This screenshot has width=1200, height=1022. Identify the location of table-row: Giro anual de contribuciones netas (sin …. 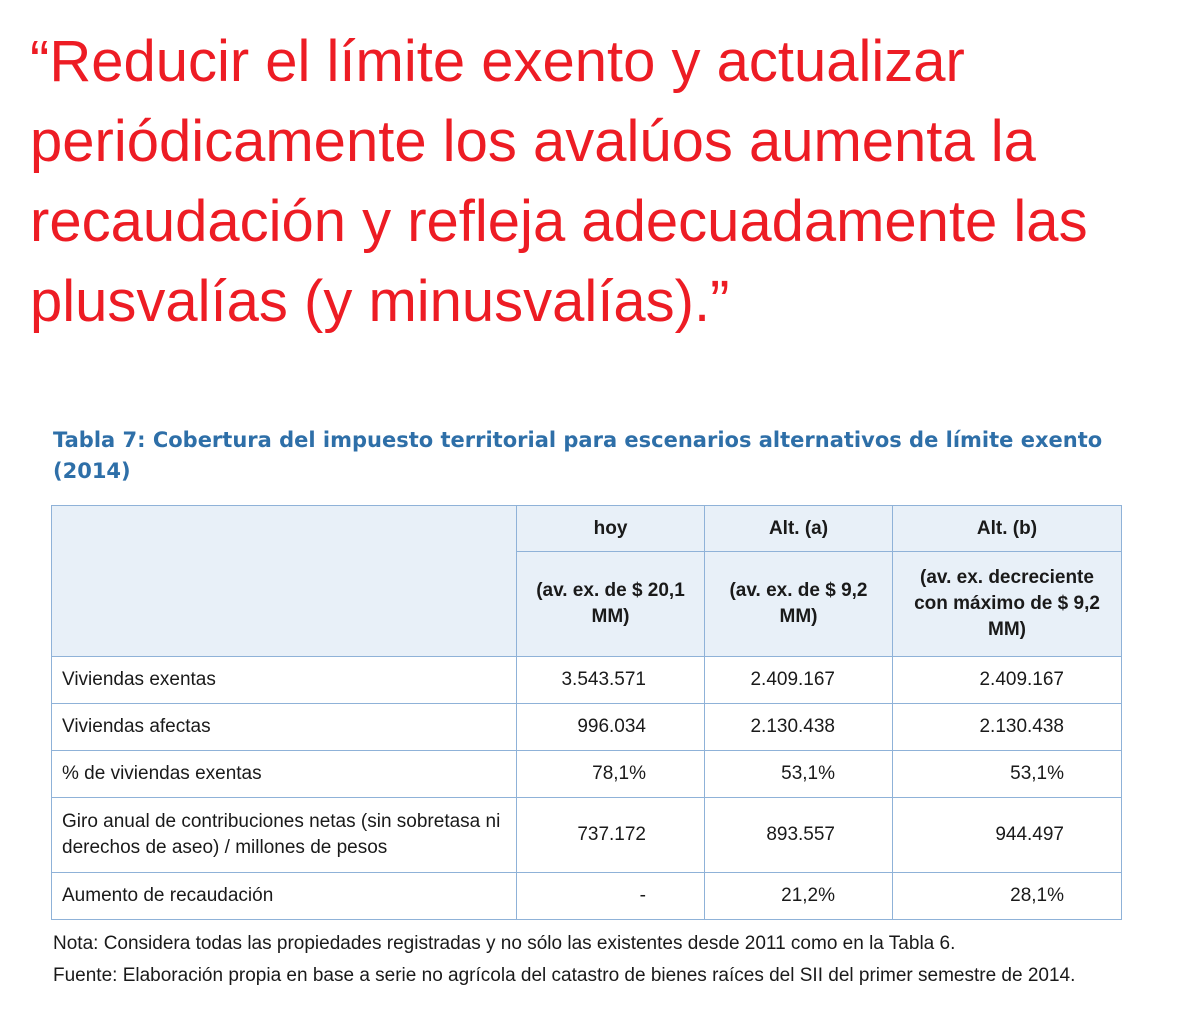
(586, 835).